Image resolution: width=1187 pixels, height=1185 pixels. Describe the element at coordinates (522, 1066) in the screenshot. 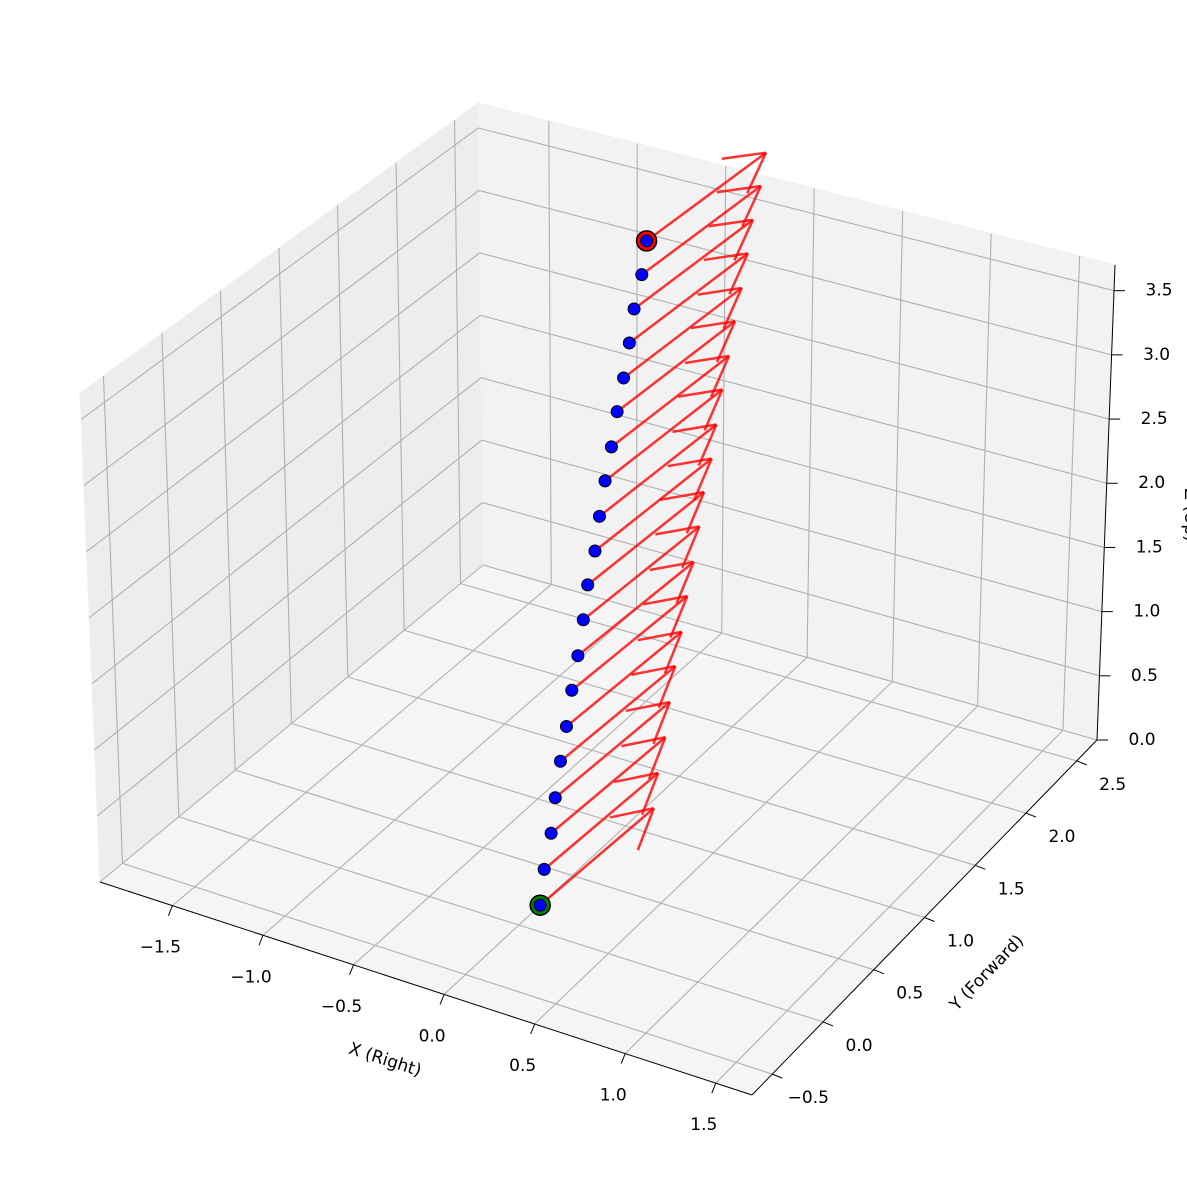

I see `x-tick-label: 0.5` at that location.